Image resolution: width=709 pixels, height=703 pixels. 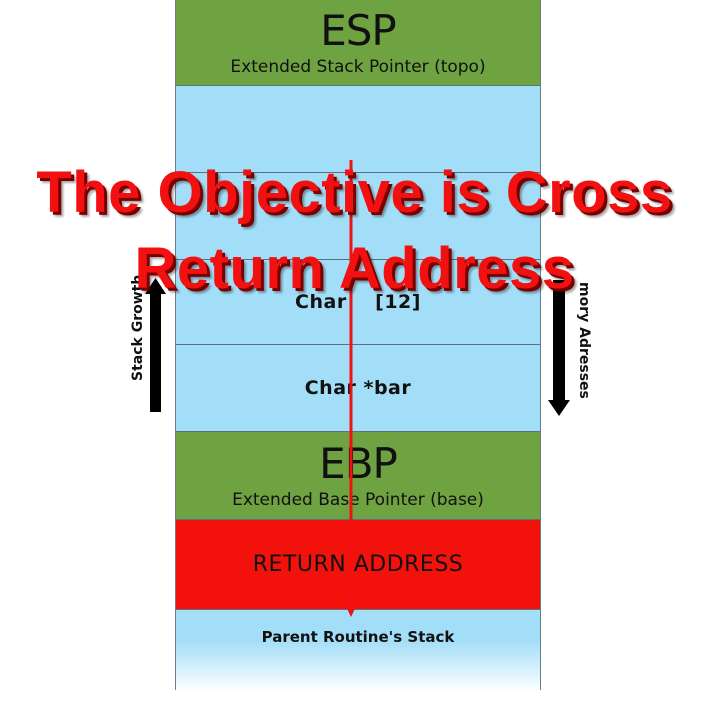 I want to click on esp-subtitle: Extended Stack Pointer (topo), so click(x=358, y=66).